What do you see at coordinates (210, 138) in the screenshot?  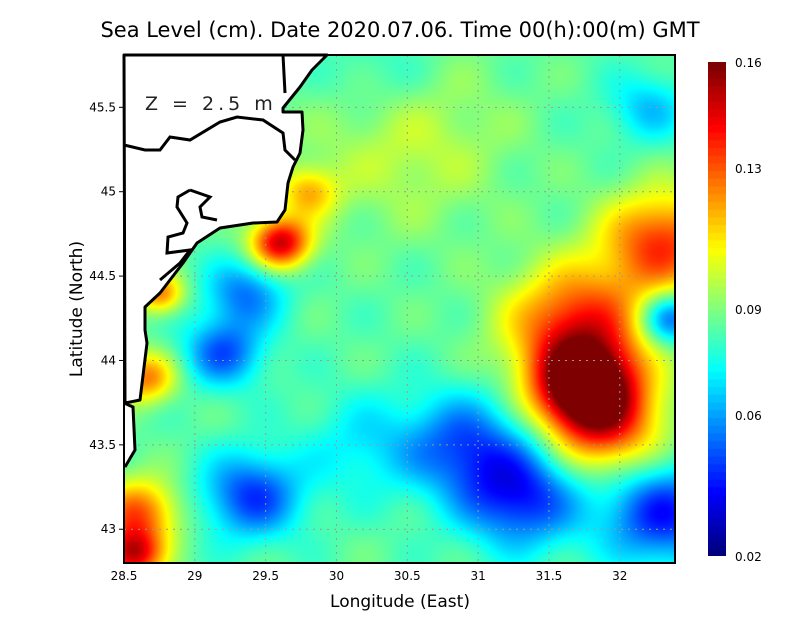 I see `lagoon-outline` at bounding box center [210, 138].